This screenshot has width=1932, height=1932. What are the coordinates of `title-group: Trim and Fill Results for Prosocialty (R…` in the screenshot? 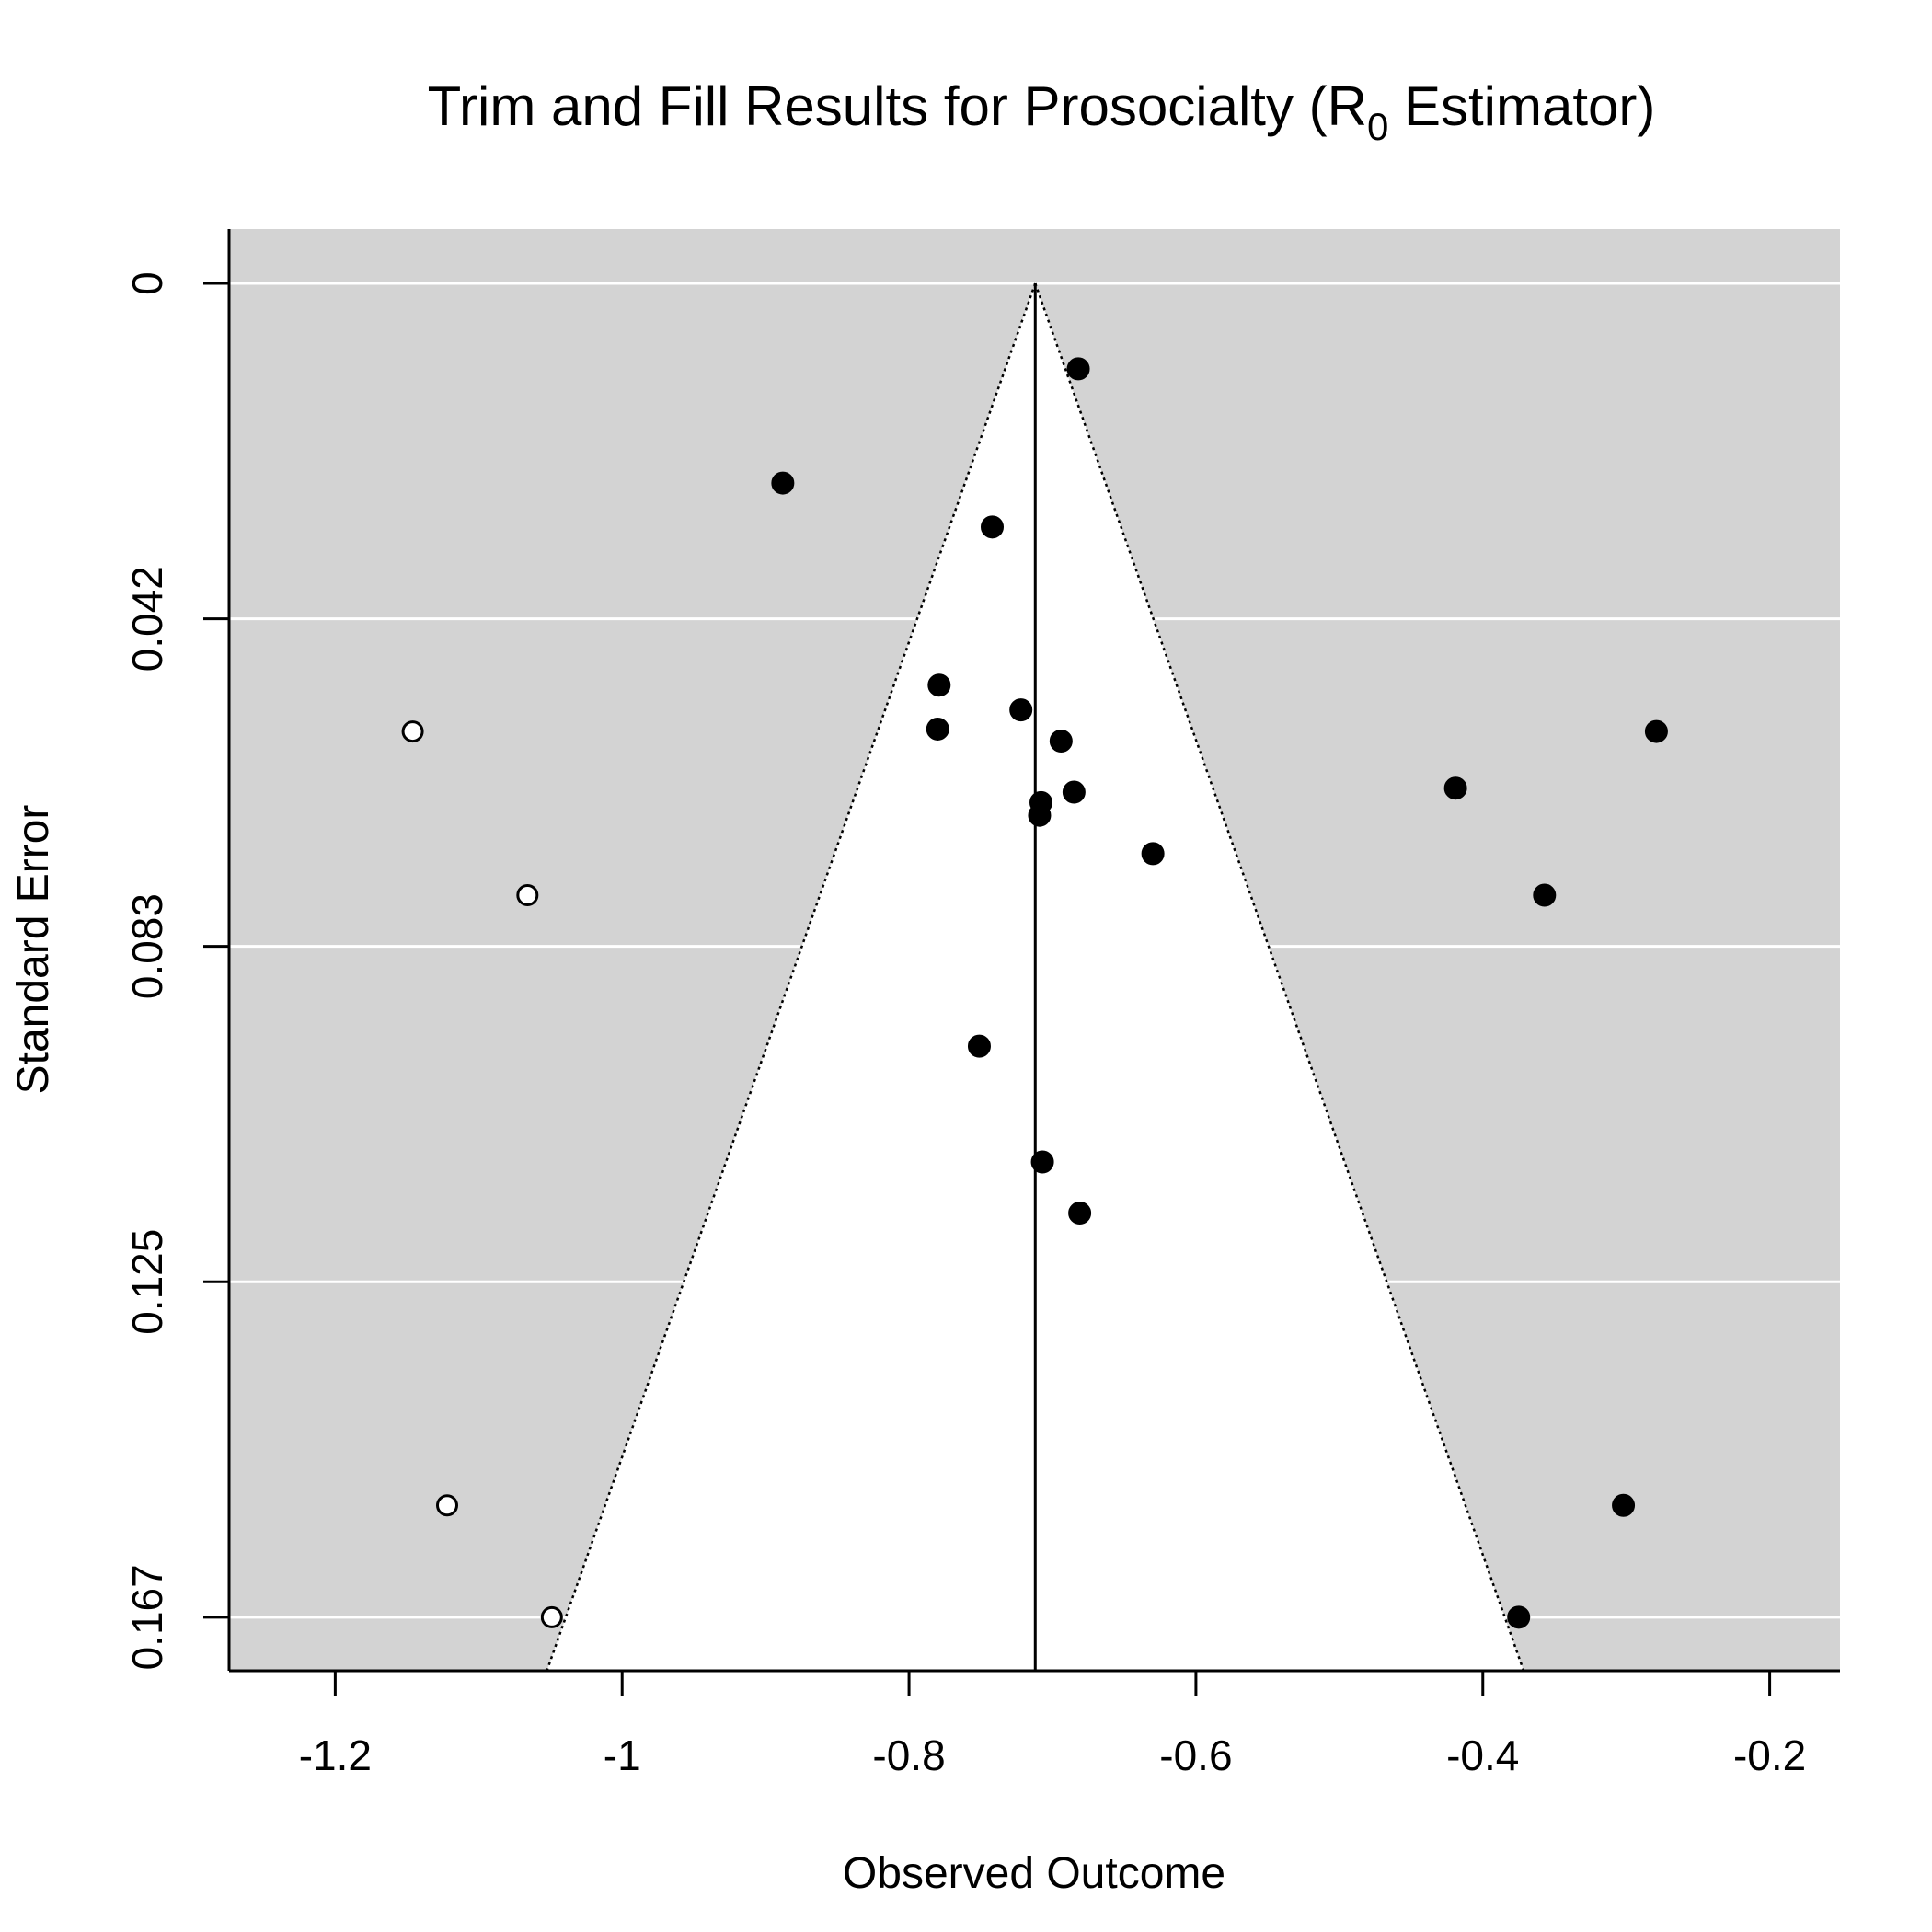 It's located at (1042, 111).